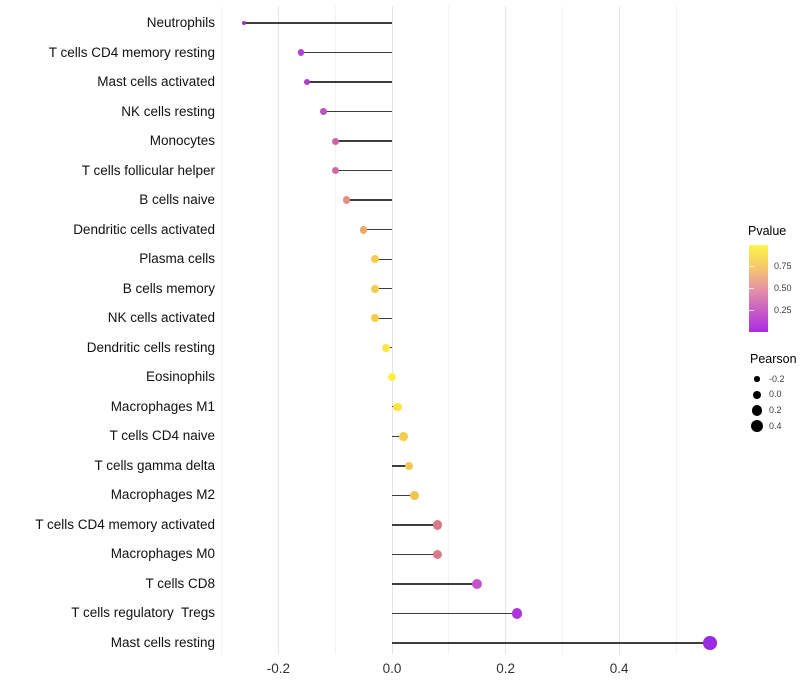 This screenshot has height=700, width=800. What do you see at coordinates (162, 642) in the screenshot?
I see `y-axis-label: Mast cells resting` at bounding box center [162, 642].